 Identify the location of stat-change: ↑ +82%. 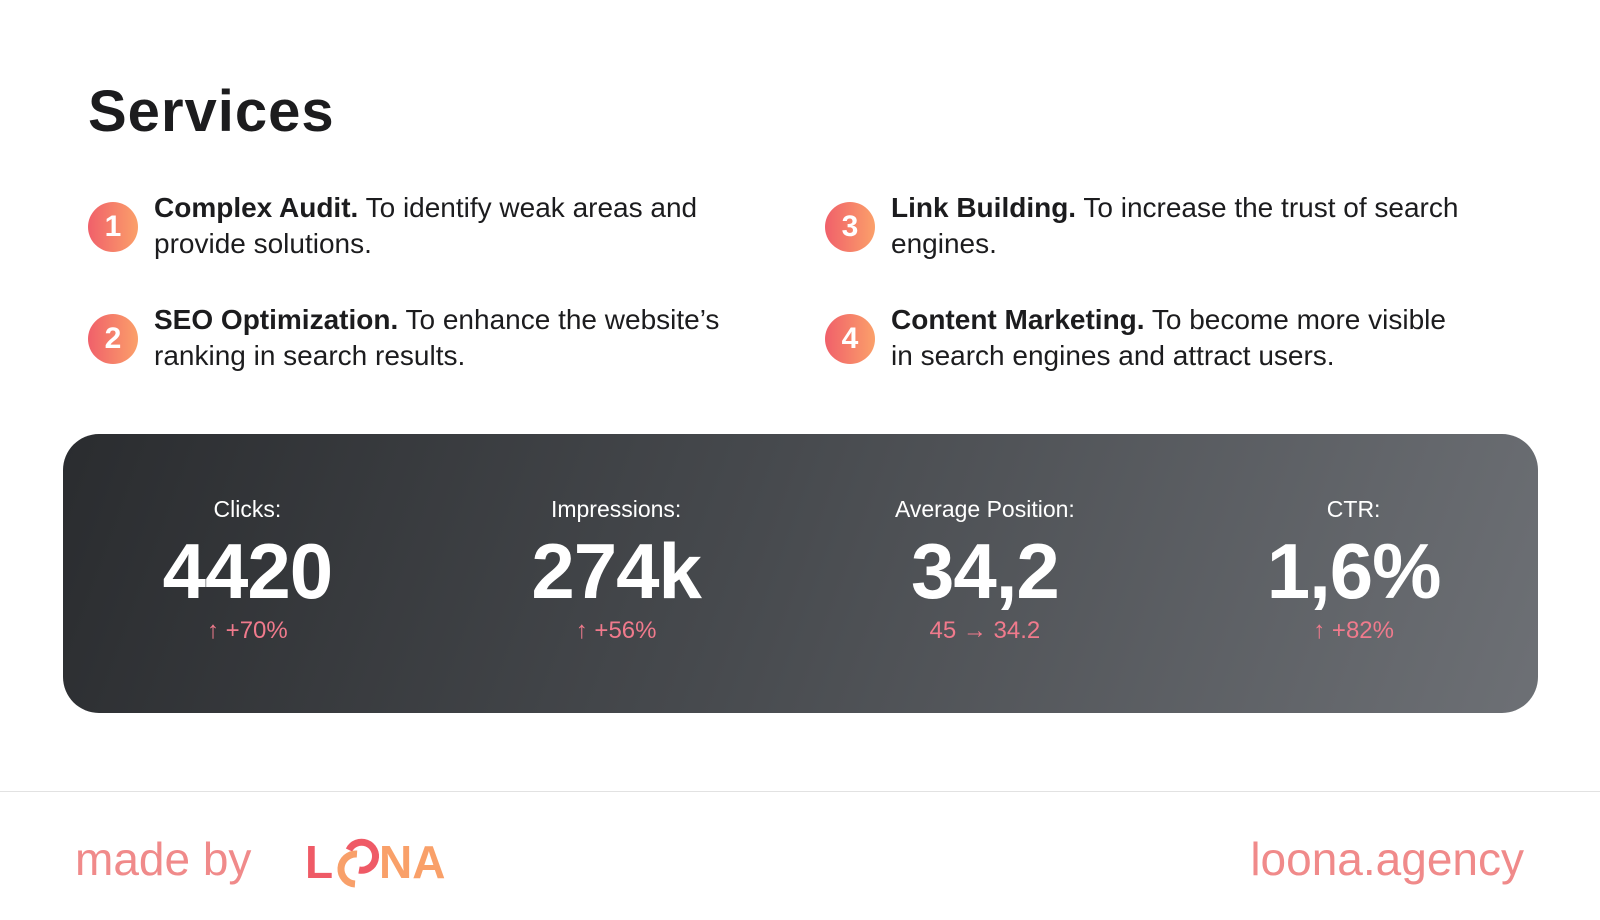
(1353, 630).